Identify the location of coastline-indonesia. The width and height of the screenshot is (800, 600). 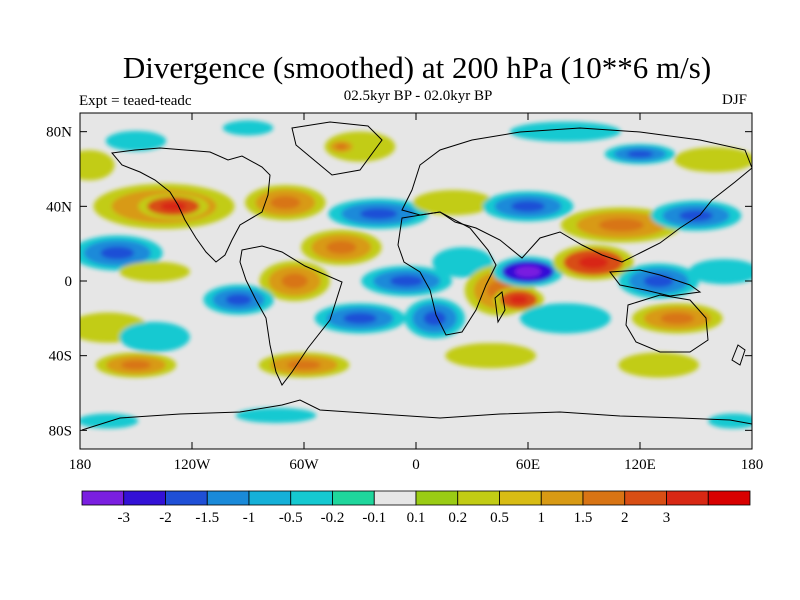
(655, 283).